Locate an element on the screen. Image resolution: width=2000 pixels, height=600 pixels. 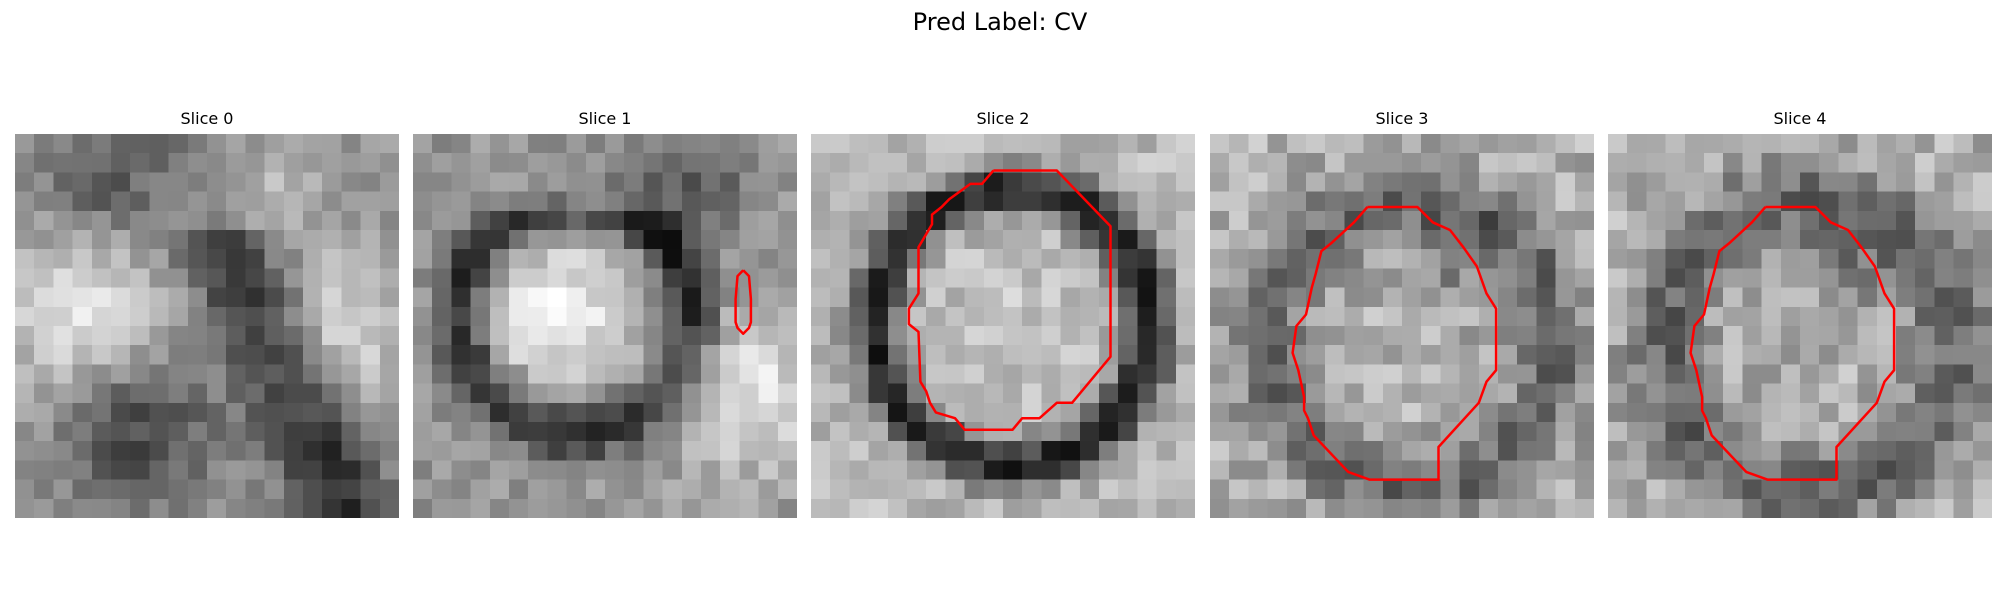
slice-4-contour-overlay is located at coordinates (1792, 343).